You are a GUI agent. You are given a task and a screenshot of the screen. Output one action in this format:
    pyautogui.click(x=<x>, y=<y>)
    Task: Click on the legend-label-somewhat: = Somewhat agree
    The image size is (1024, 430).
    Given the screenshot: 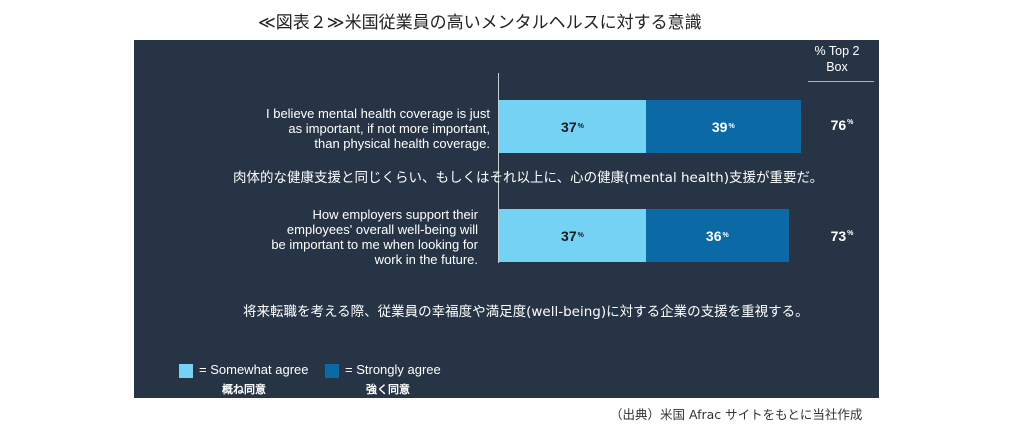 What is the action you would take?
    pyautogui.click(x=254, y=369)
    